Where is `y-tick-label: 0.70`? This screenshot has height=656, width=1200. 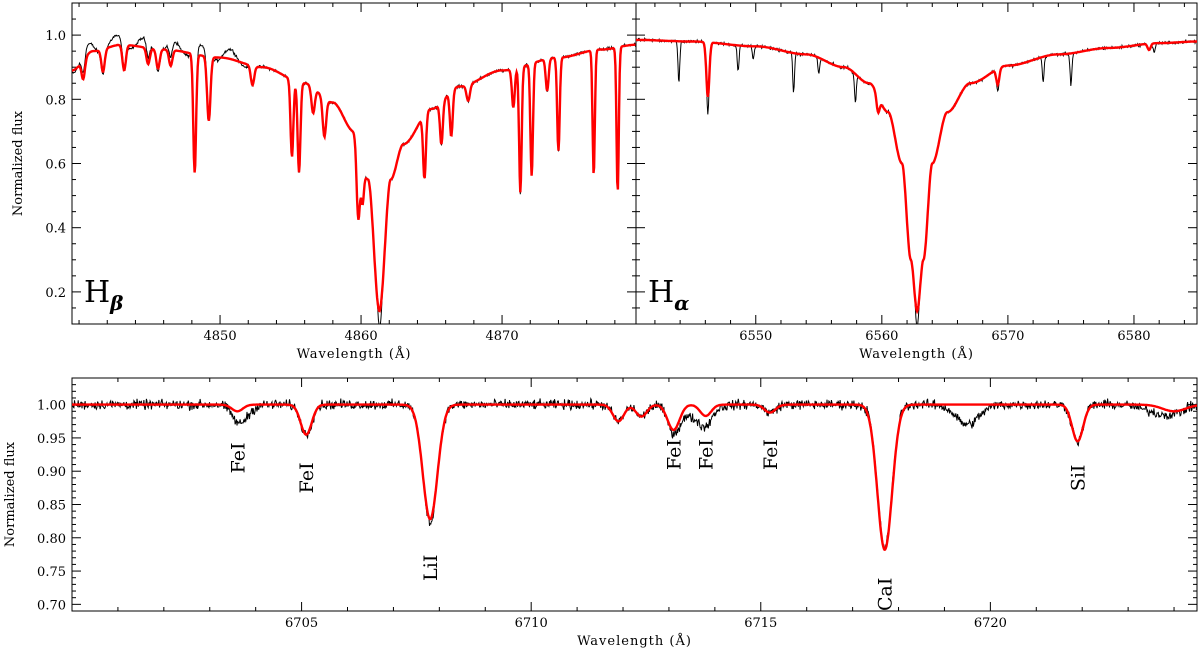 y-tick-label: 0.70 is located at coordinates (51, 605).